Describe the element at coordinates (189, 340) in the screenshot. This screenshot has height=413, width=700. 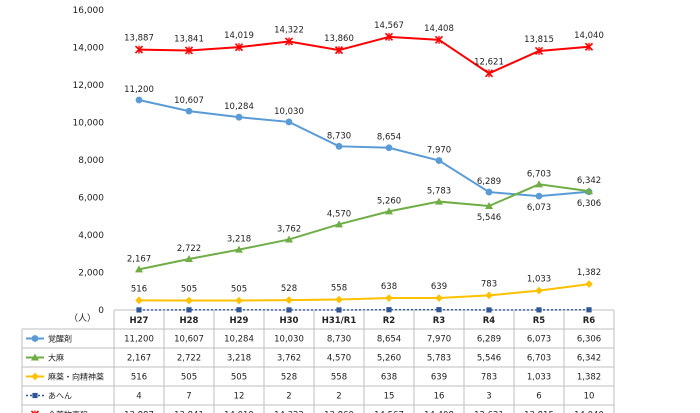
I see `table-cell: 10,607` at that location.